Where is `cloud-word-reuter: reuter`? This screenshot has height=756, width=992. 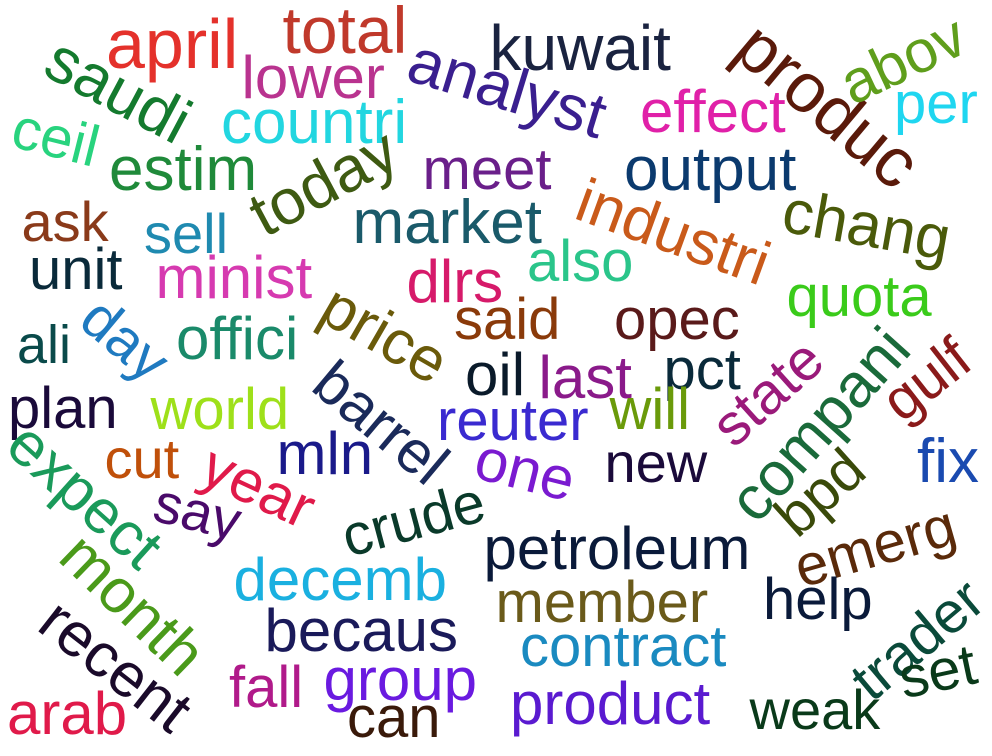
cloud-word-reuter: reuter is located at coordinates (513, 420).